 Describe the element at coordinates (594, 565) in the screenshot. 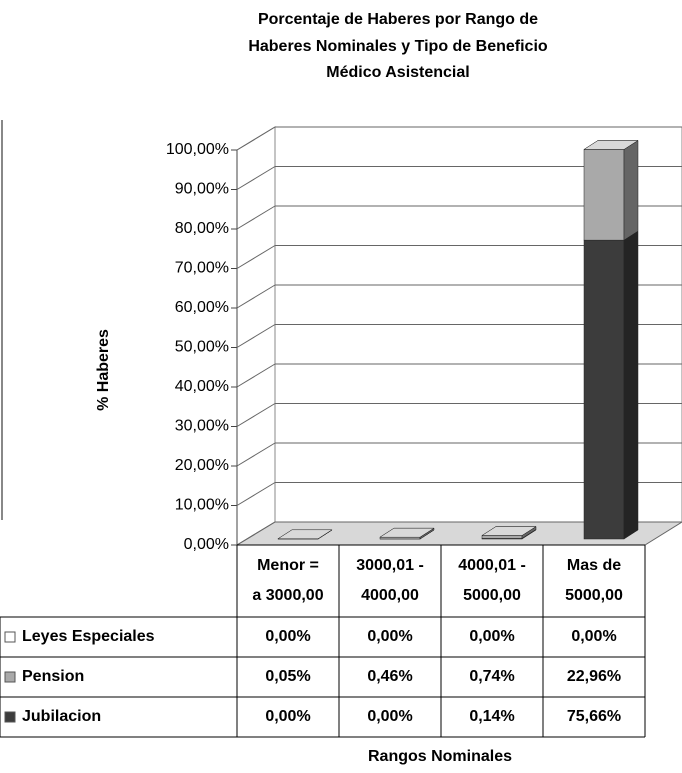

I see `x-tick-label: Mas de` at that location.